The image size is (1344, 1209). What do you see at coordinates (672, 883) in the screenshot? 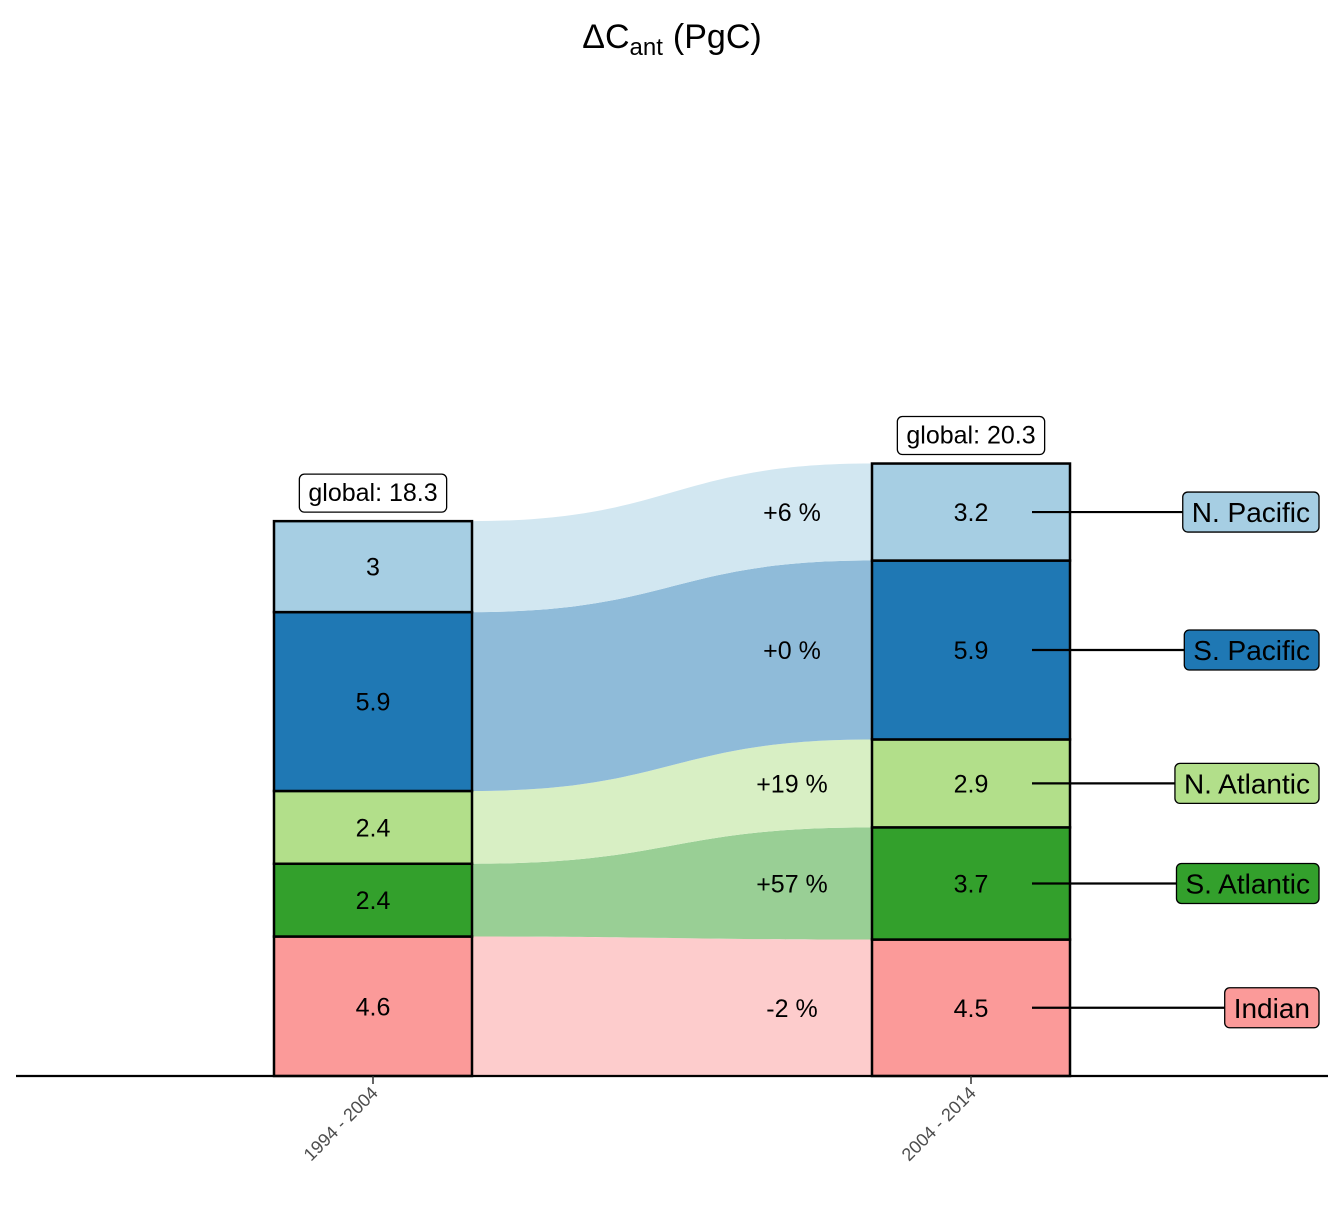
I see `flow-s-atlantic` at bounding box center [672, 883].